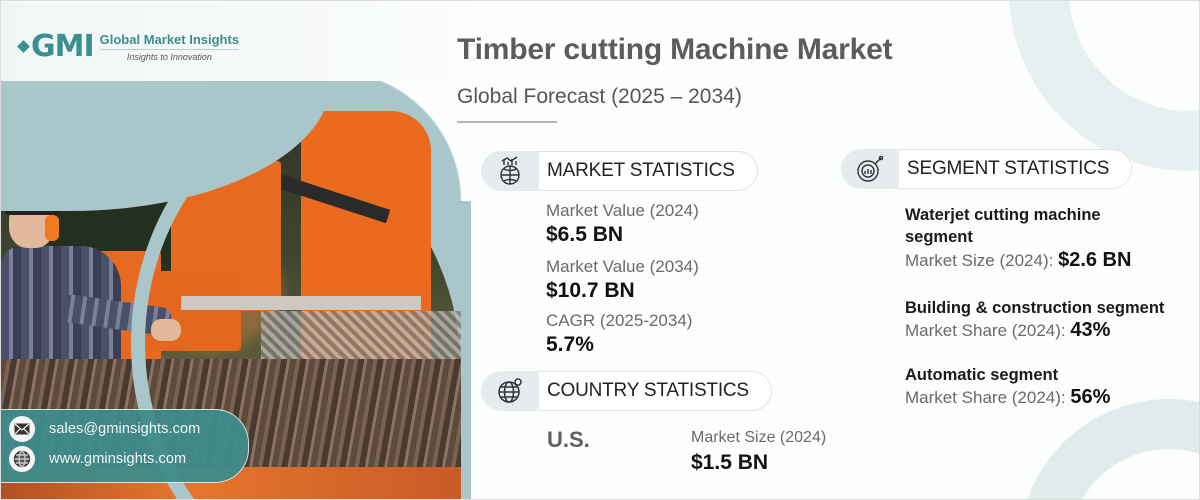 This screenshot has width=1200, height=500. I want to click on market-value-2034: $10.7 BN, so click(590, 290).